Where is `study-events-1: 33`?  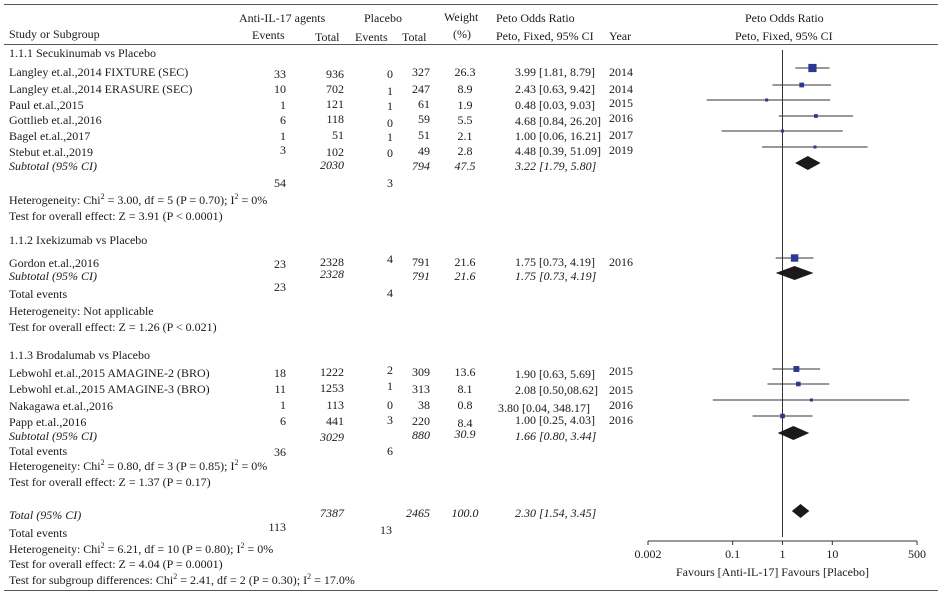 study-events-1: 33 is located at coordinates (280, 74).